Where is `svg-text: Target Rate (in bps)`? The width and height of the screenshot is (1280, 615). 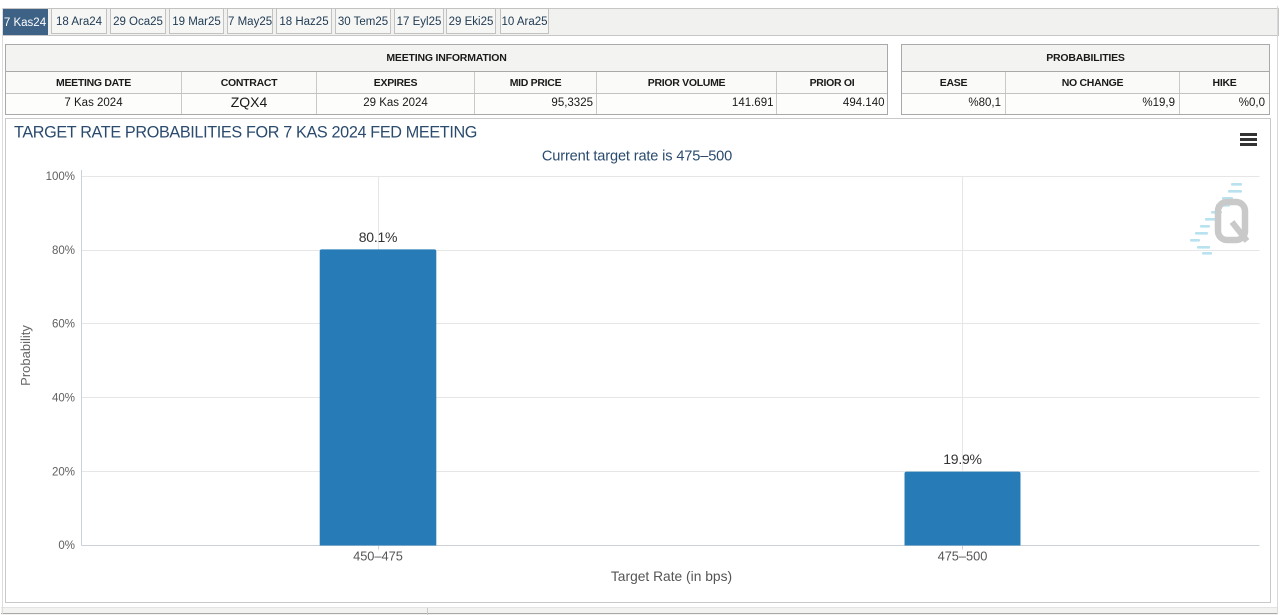 svg-text: Target Rate (in bps) is located at coordinates (671, 576).